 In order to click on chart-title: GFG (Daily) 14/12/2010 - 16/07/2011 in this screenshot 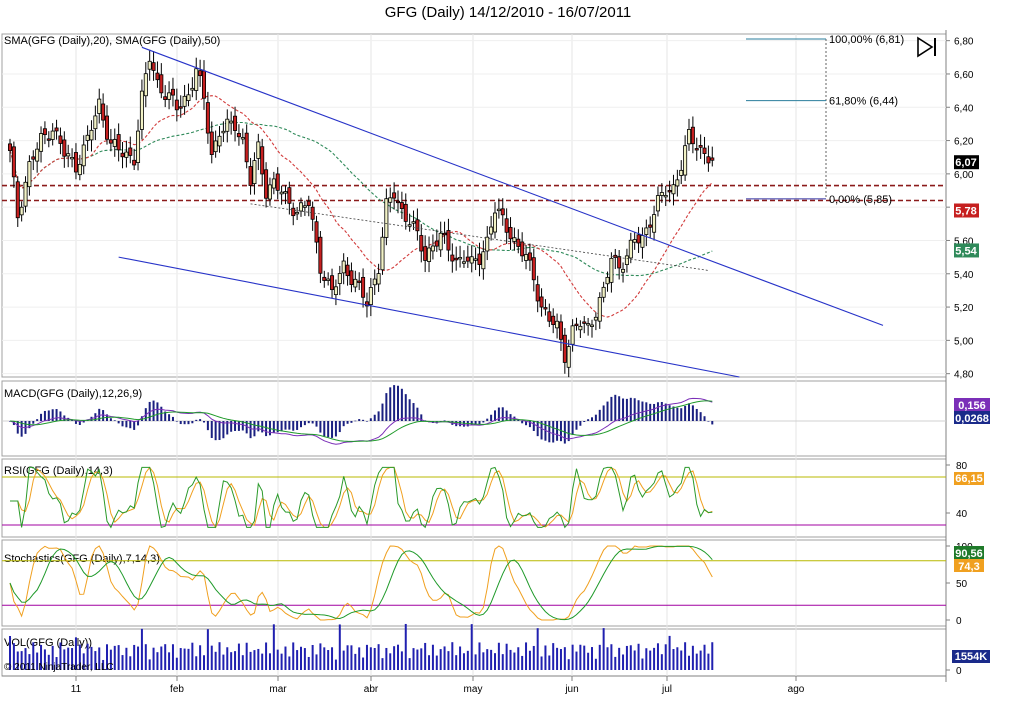, I will do `click(508, 12)`.